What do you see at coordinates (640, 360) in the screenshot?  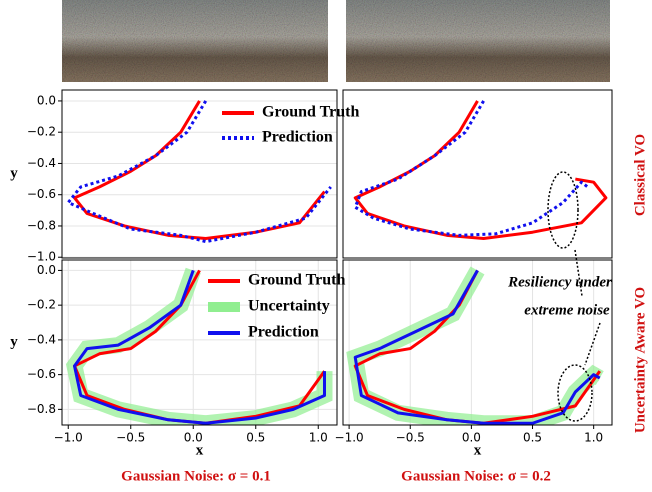 I see `row-label: Uncertainty Aware VO` at bounding box center [640, 360].